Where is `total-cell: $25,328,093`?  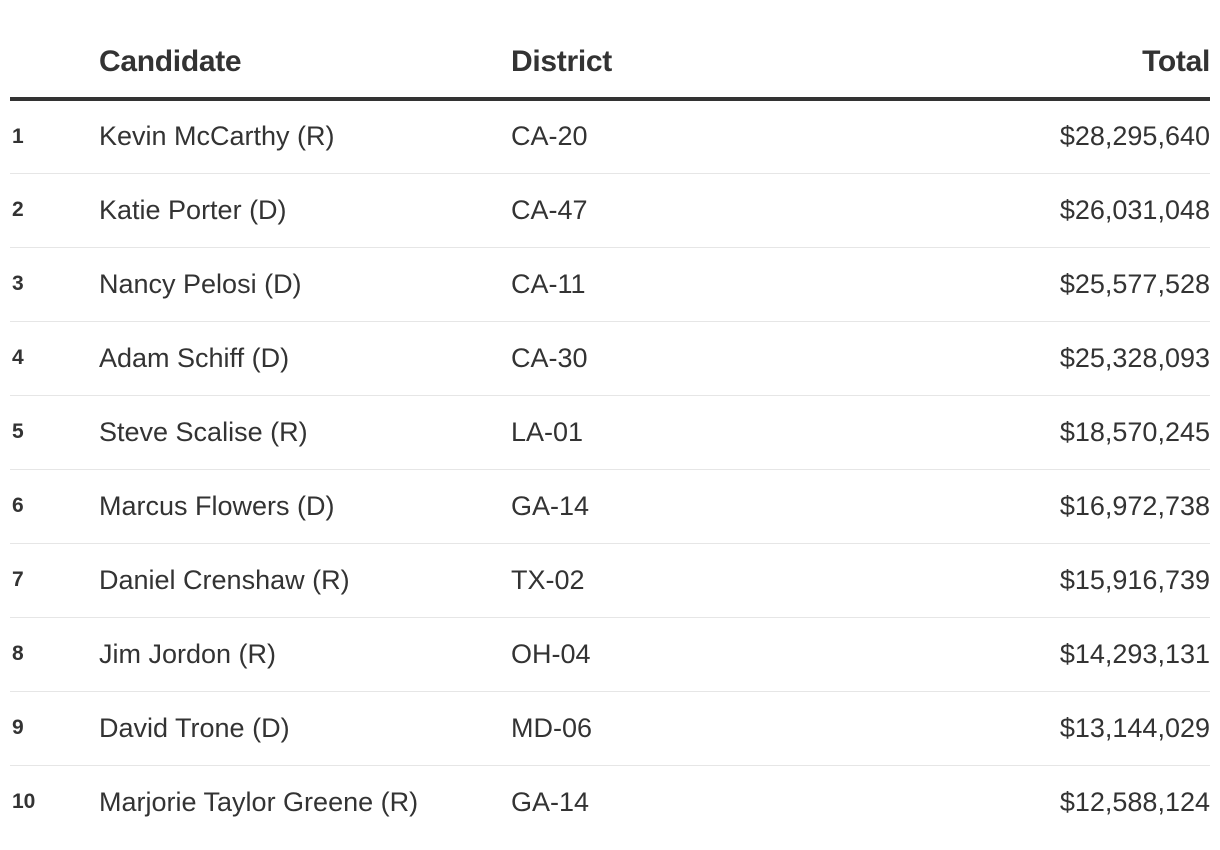 total-cell: $25,328,093 is located at coordinates (1070, 358).